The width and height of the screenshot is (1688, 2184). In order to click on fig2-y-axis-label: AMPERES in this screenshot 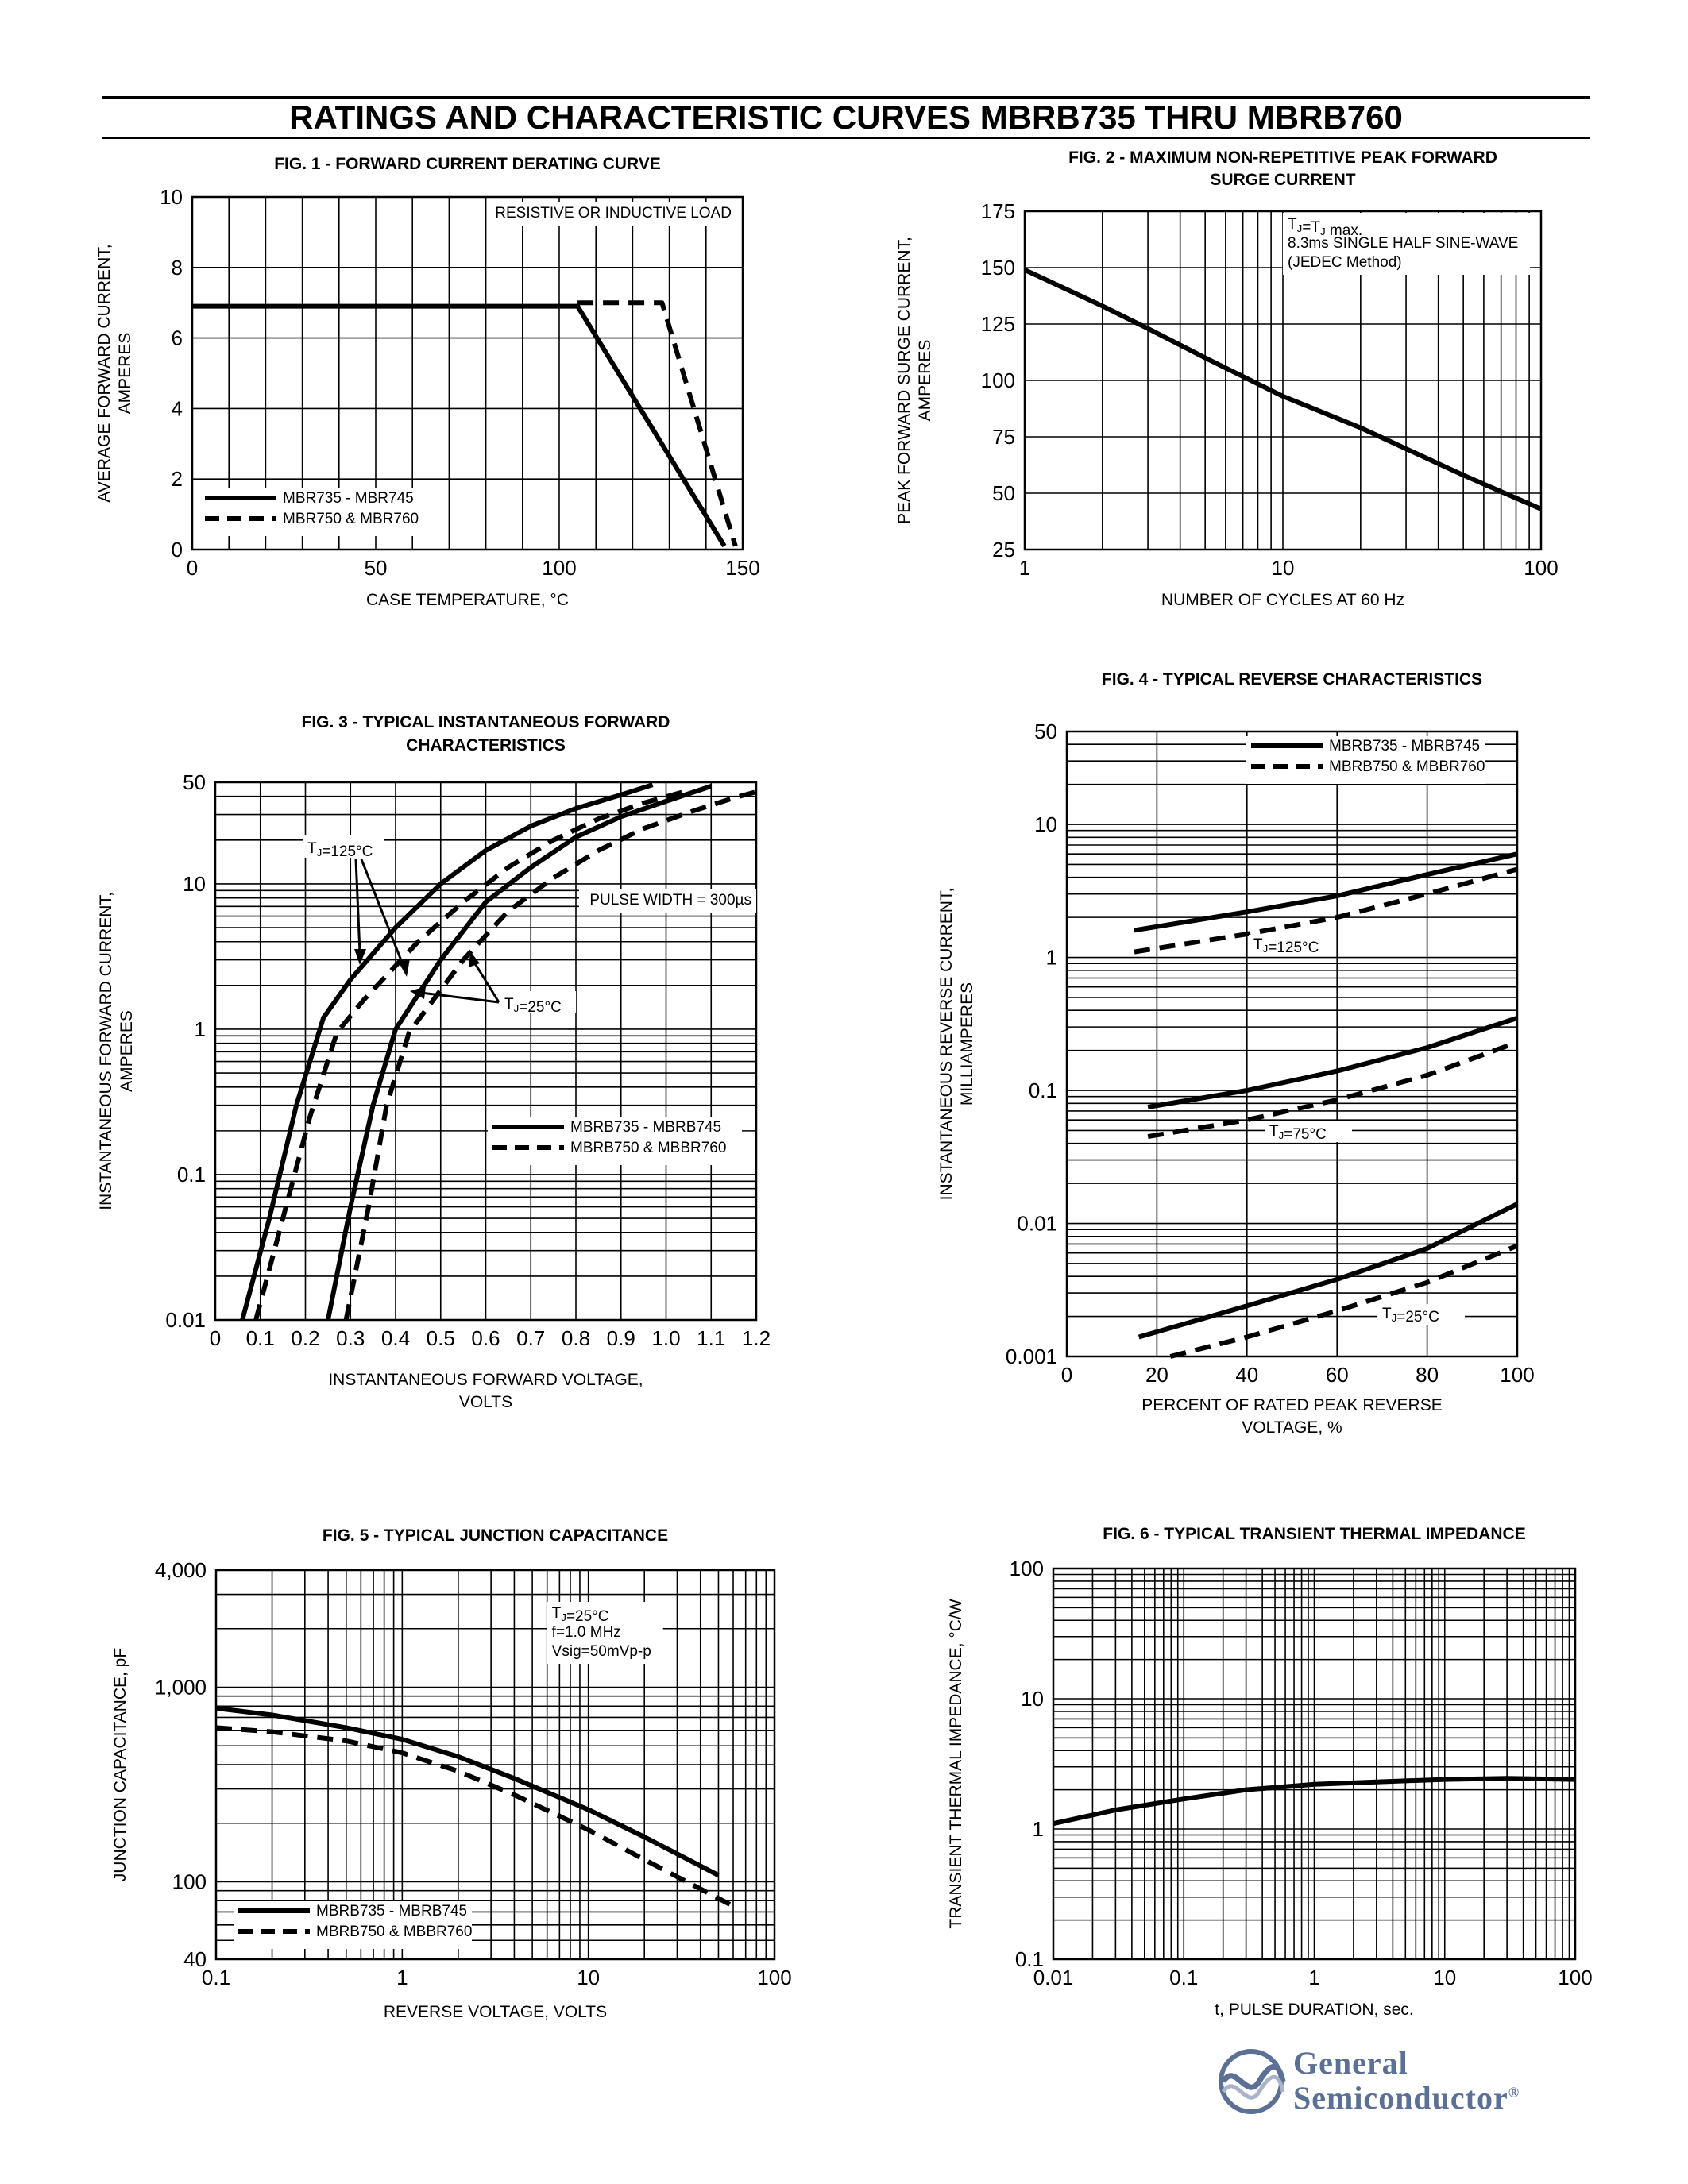, I will do `click(925, 381)`.